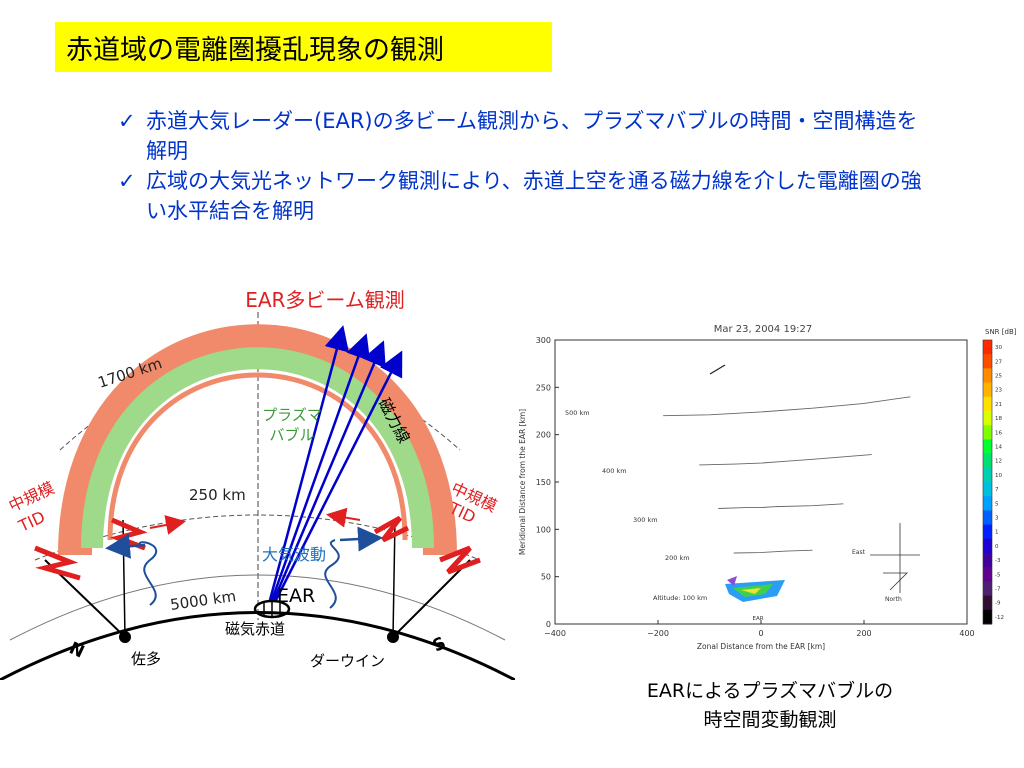  Describe the element at coordinates (998, 377) in the screenshot. I see `colorbar-tick: 25` at that location.